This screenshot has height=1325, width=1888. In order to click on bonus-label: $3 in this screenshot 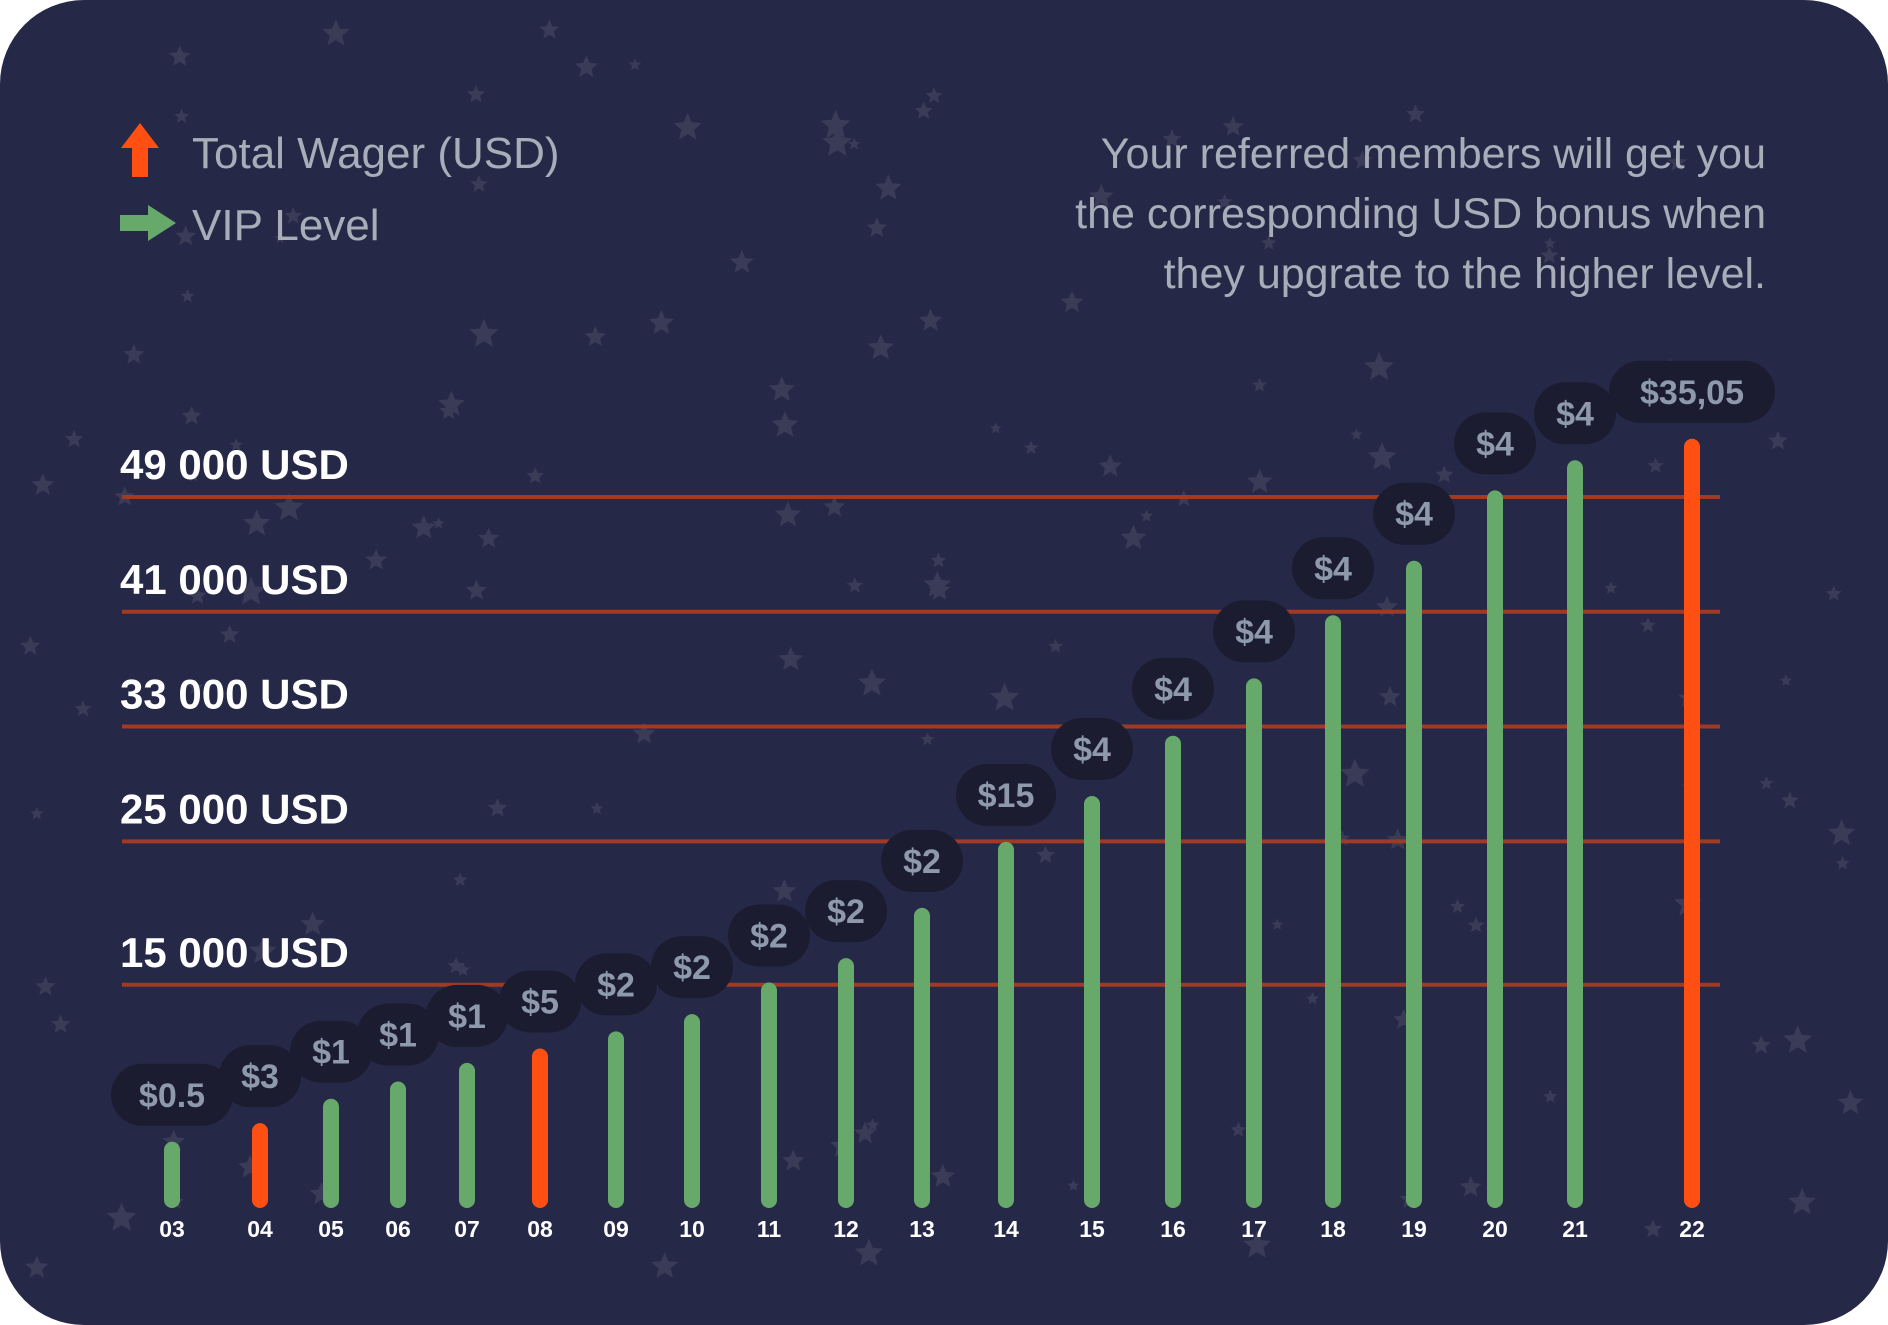, I will do `click(260, 1077)`.